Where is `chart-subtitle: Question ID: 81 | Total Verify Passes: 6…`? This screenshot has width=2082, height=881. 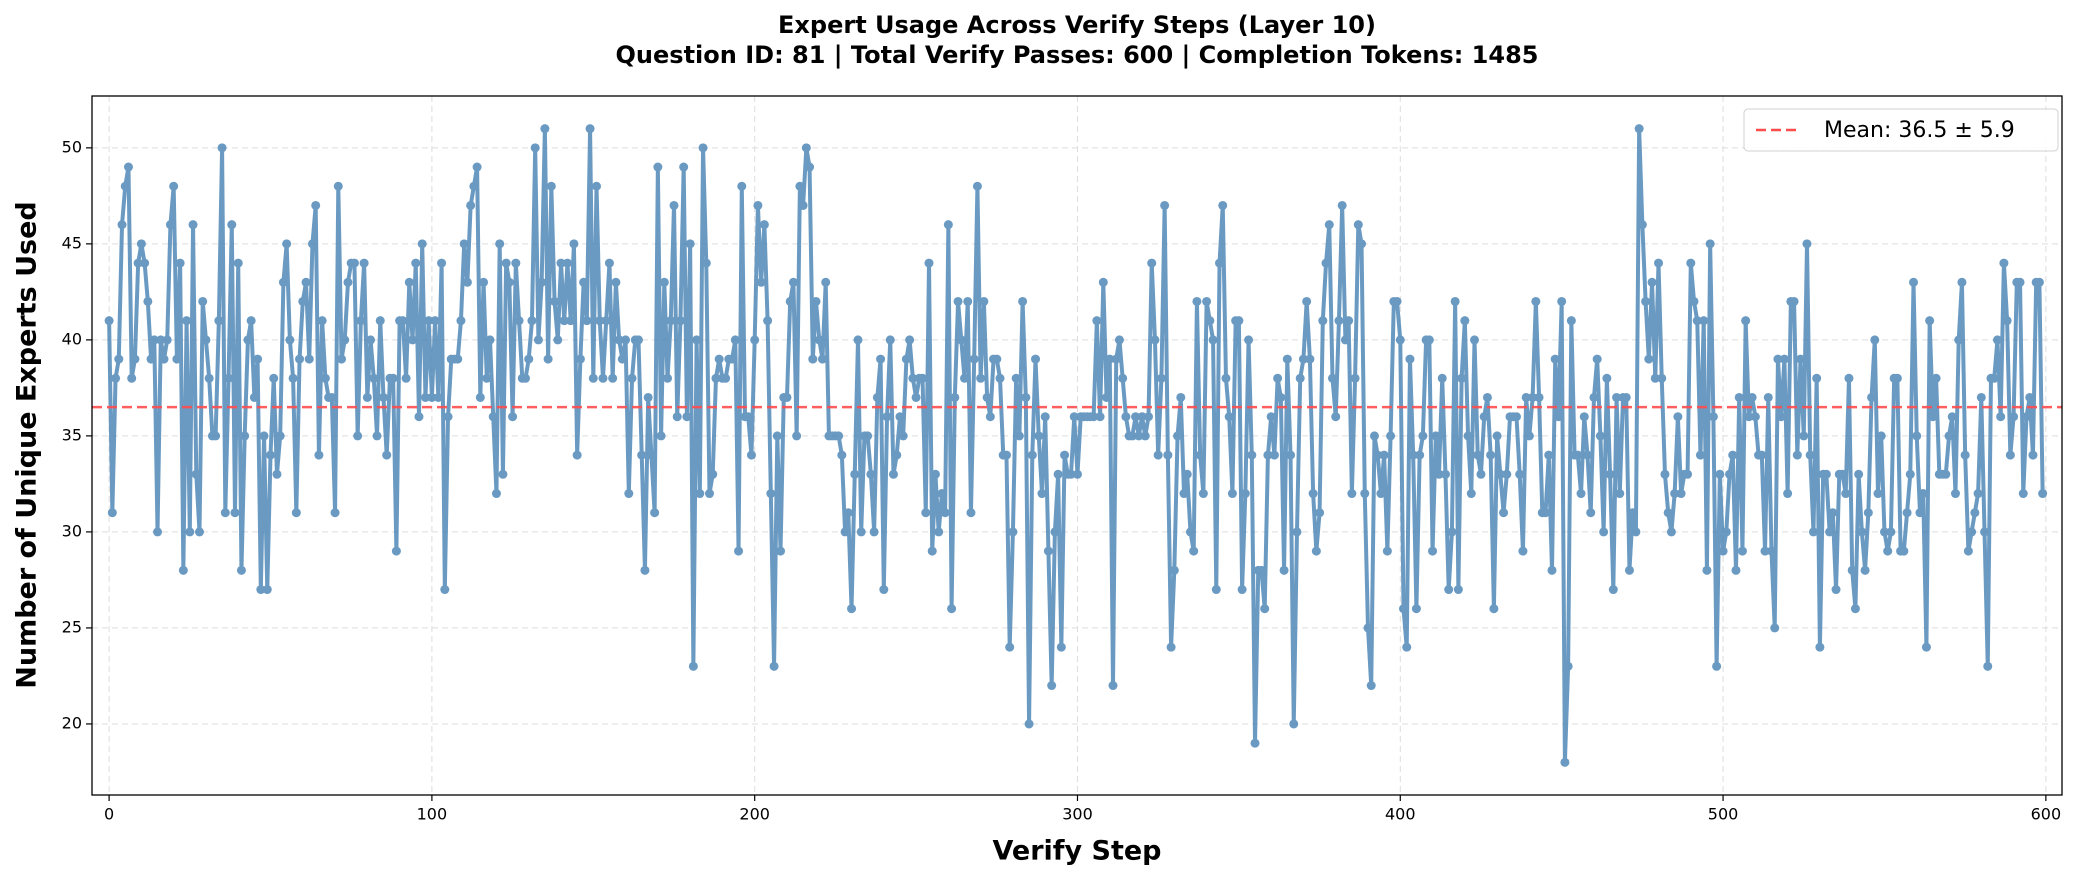
chart-subtitle: Question ID: 81 | Total Verify Passes: 6… is located at coordinates (1077, 55).